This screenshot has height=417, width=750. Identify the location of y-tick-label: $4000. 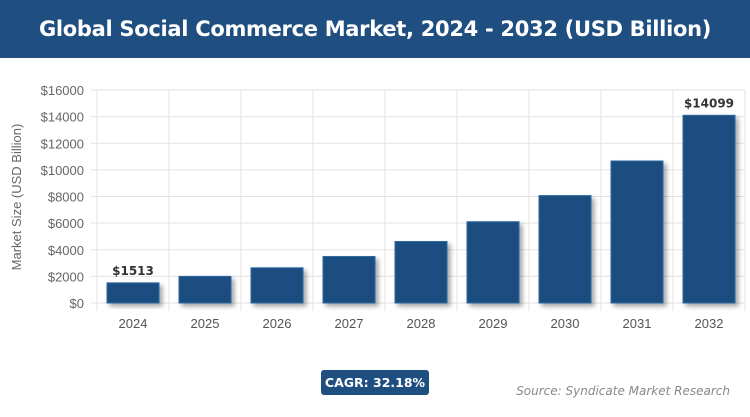
(66, 250).